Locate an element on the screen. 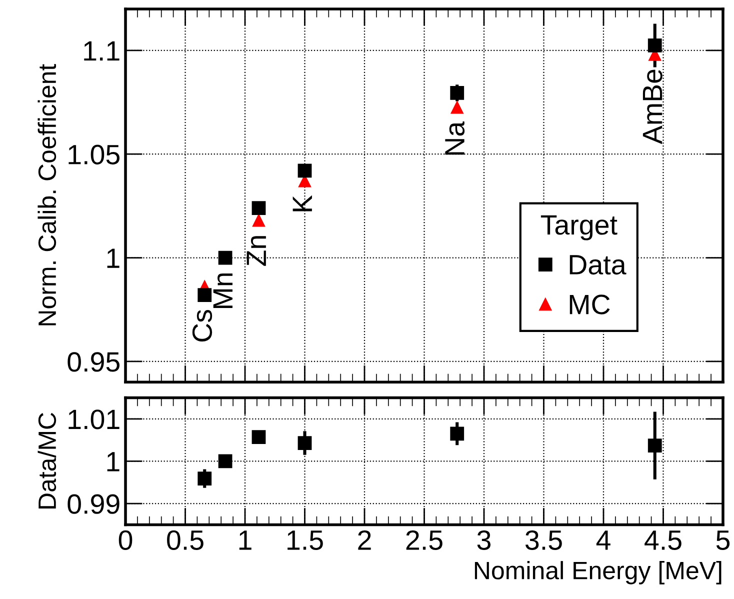  x-tick-label: 4.5 is located at coordinates (663, 540).